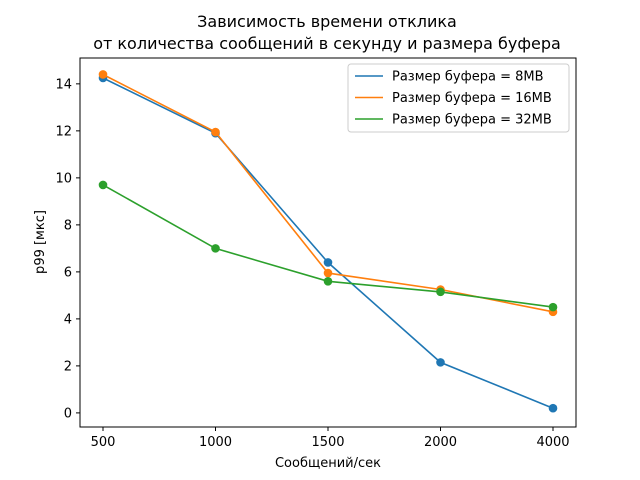  I want to click on legend-label-1: Размер буфера = 8MB, so click(468, 77).